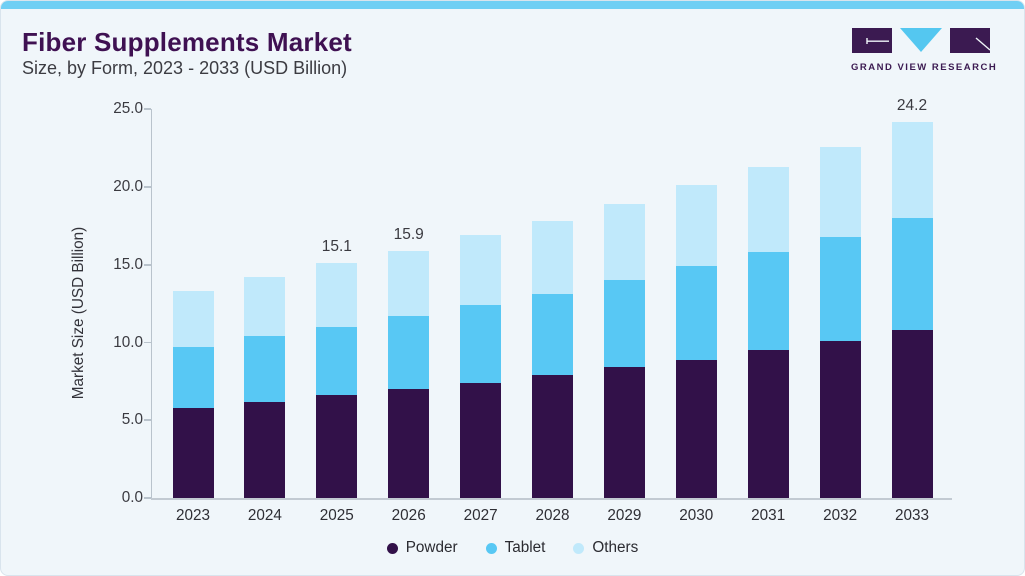  I want to click on legend-dot-tablet, so click(491, 548).